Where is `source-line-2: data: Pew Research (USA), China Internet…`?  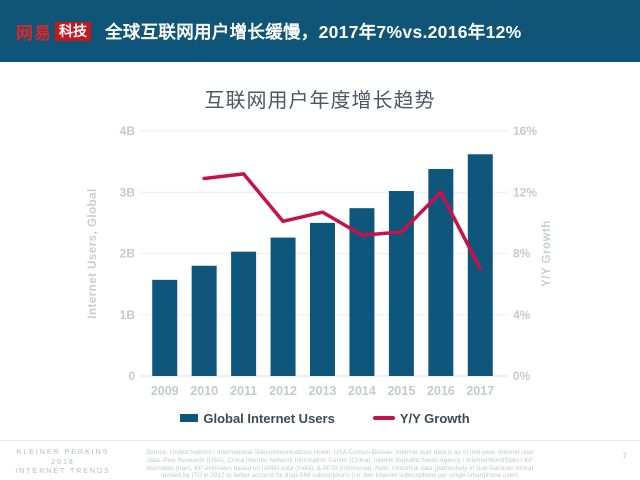
source-line-2: data: Pew Research (USA), China Internet… is located at coordinates (340, 460).